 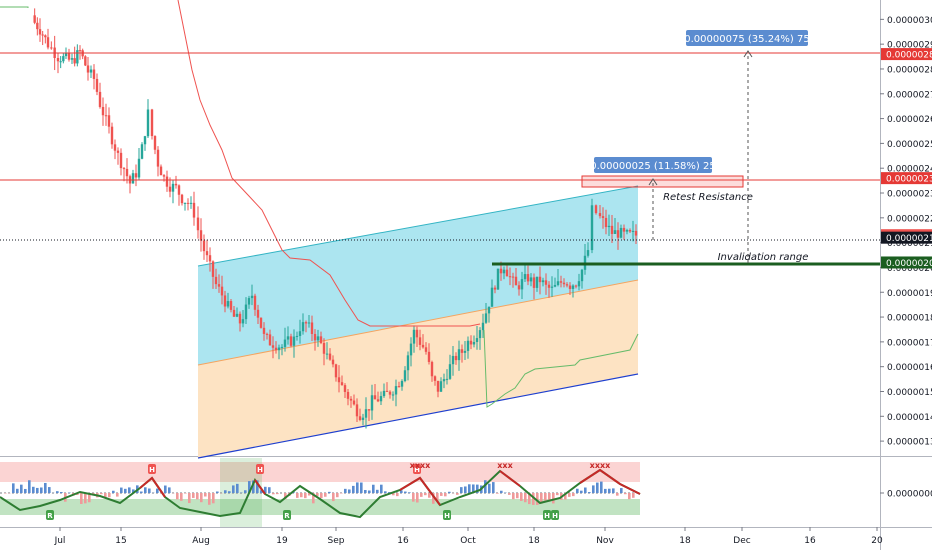 I want to click on osc-top-marker: xxxx, so click(x=420, y=465).